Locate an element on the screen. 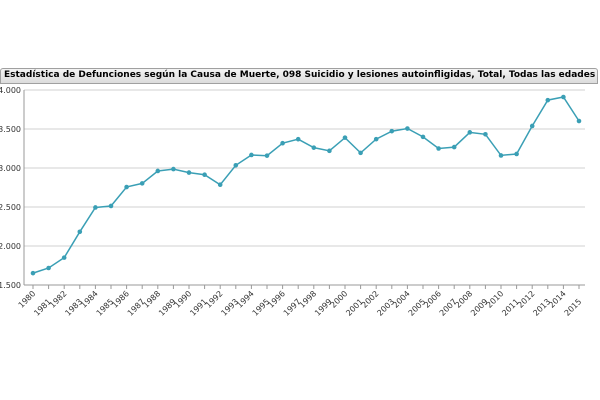 The width and height of the screenshot is (600, 400). x-tick-label: 2015 is located at coordinates (573, 307).